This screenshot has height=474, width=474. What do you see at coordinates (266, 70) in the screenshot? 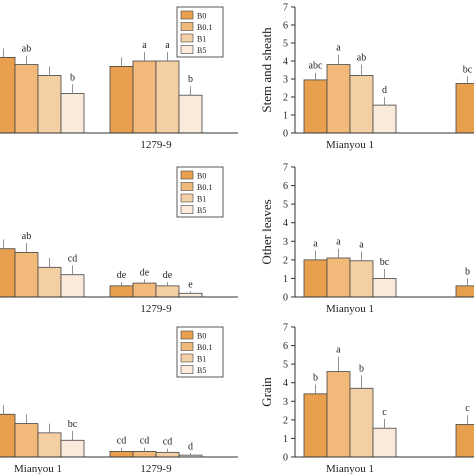
I see `y-axis-label: Stem and sheath` at bounding box center [266, 70].